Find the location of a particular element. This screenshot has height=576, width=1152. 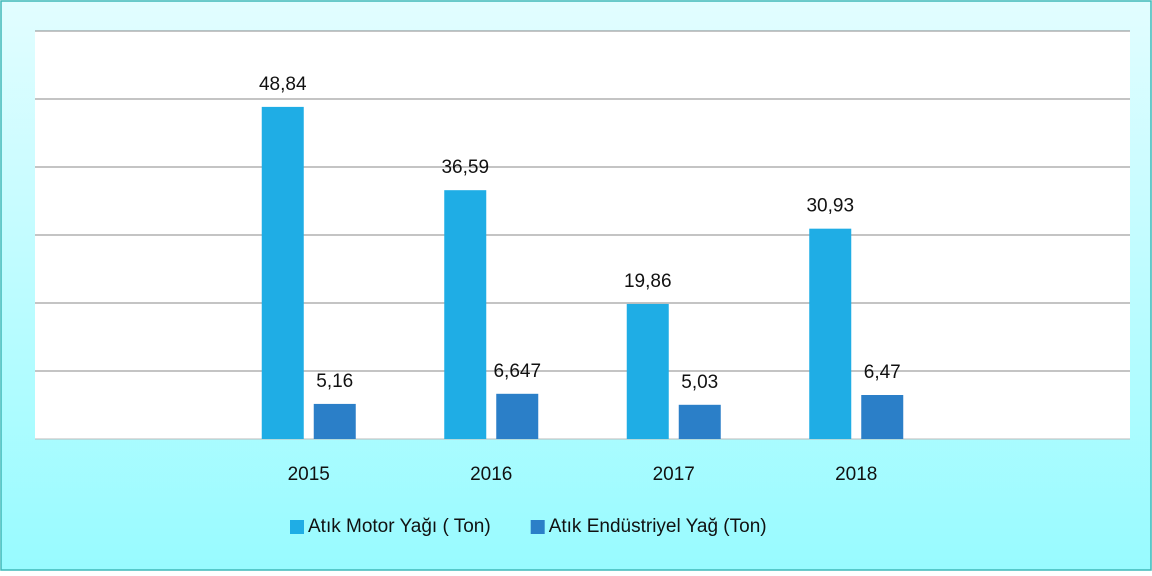

legend-label: Atık Motor Yağı ( Ton) is located at coordinates (399, 526).